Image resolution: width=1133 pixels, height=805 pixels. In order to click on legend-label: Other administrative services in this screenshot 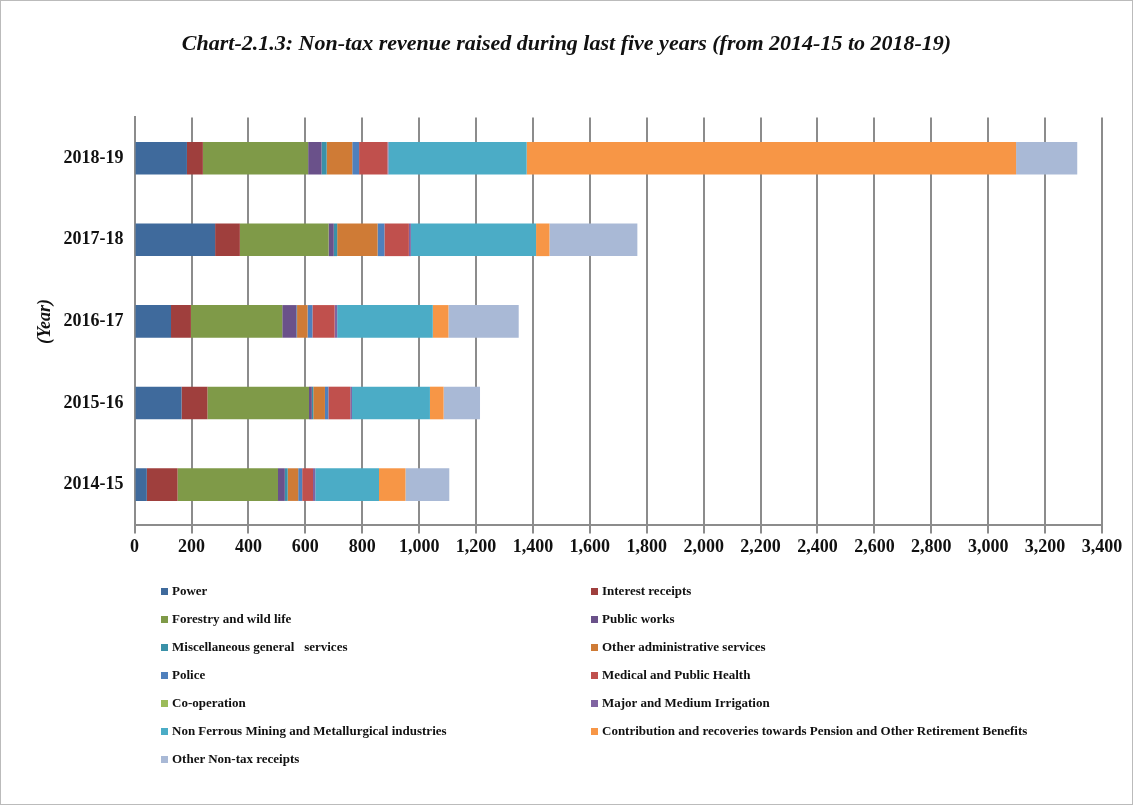, I will do `click(684, 647)`.